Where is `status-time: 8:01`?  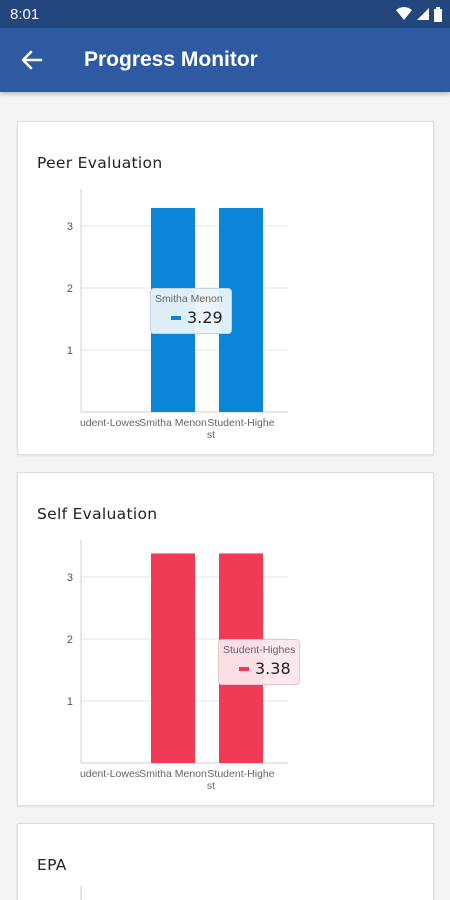 status-time: 8:01 is located at coordinates (25, 14).